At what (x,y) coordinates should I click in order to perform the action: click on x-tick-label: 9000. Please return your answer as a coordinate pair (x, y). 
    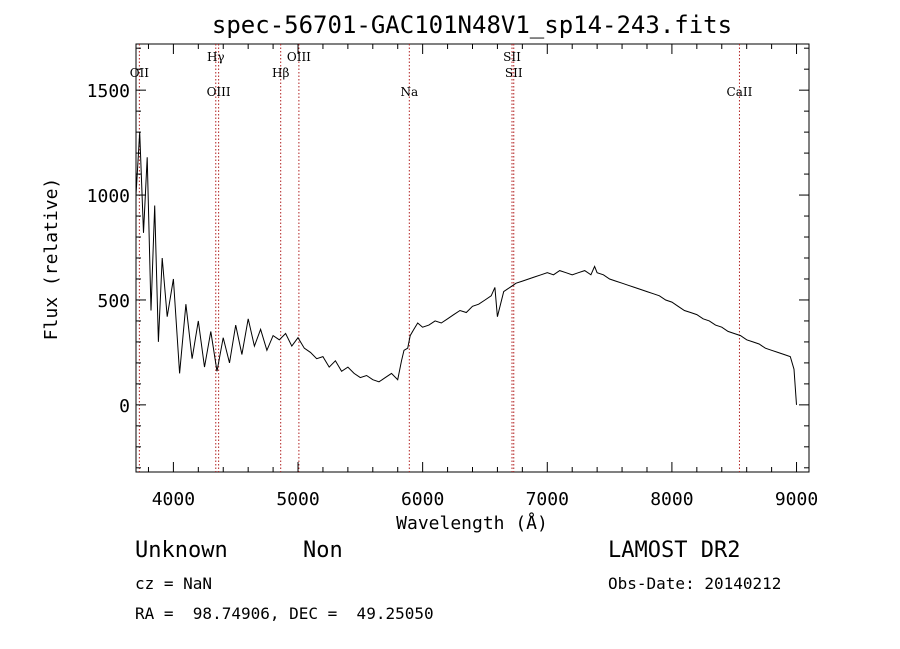
    Looking at the image, I should click on (796, 499).